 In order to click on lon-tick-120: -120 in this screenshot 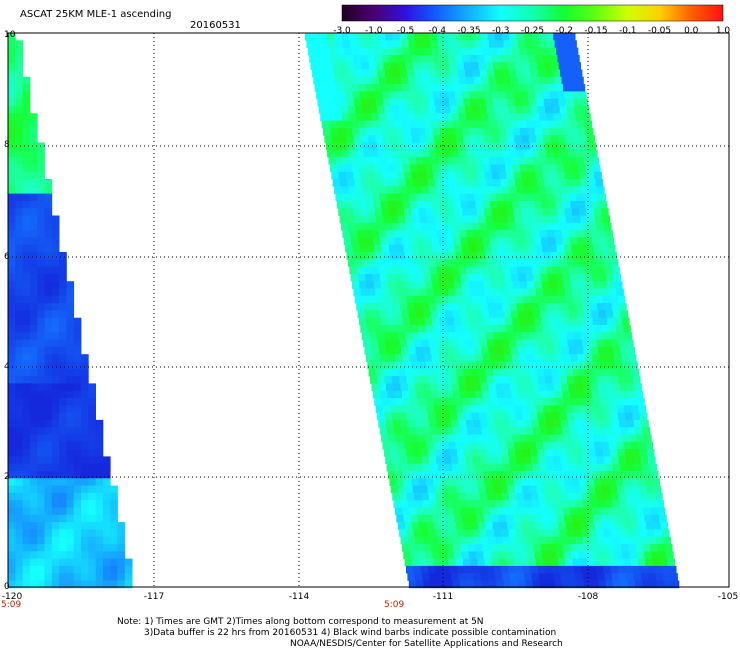, I will do `click(12, 597)`.